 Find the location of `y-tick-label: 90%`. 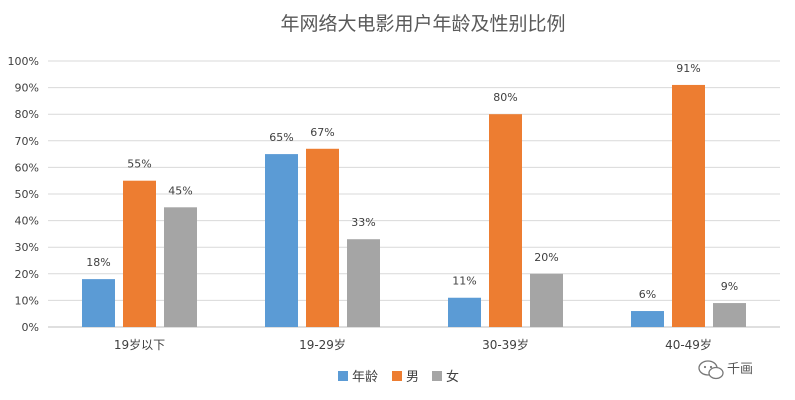

y-tick-label: 90% is located at coordinates (27, 88).